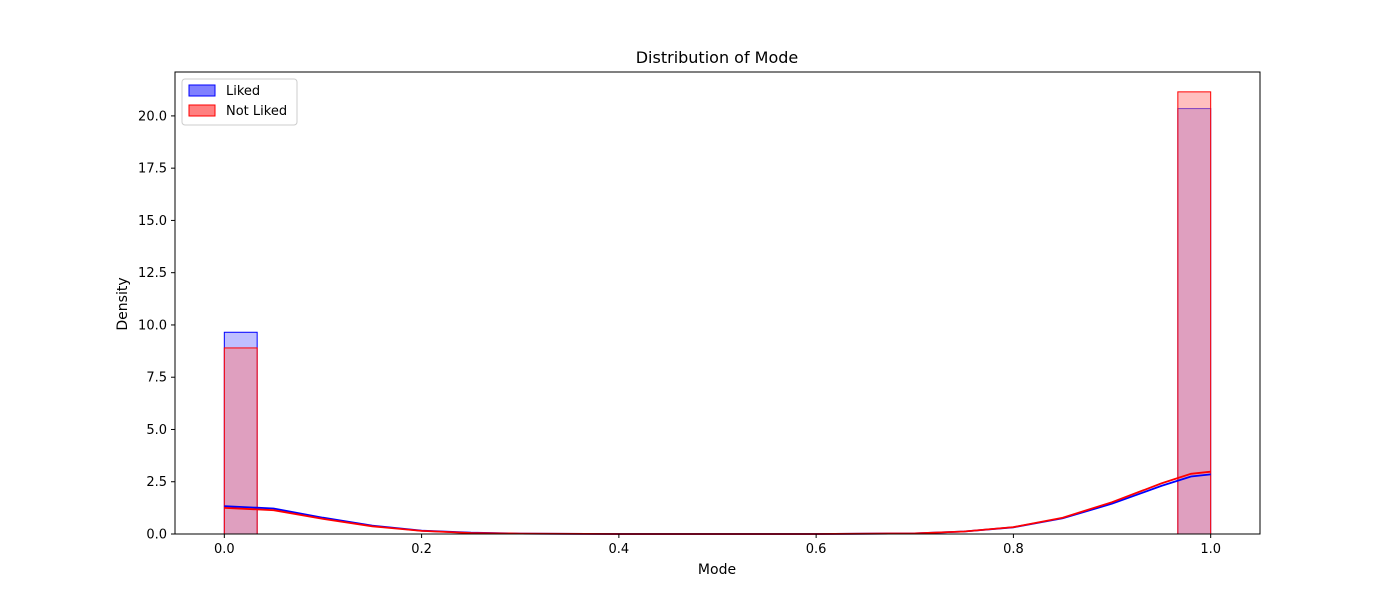  Describe the element at coordinates (243, 91) in the screenshot. I see `legend-label-liked: Liked` at that location.